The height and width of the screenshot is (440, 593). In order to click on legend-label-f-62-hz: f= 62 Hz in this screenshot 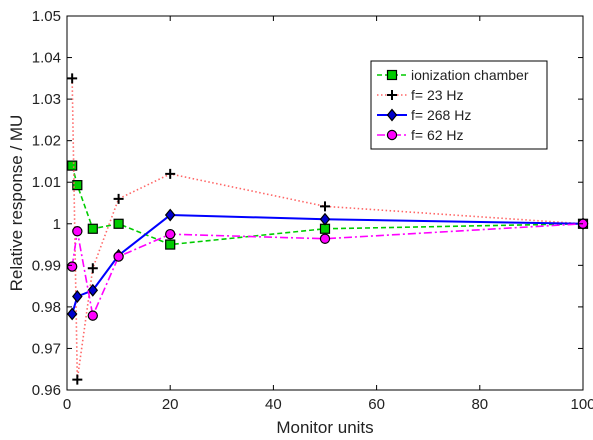, I will do `click(437, 135)`.